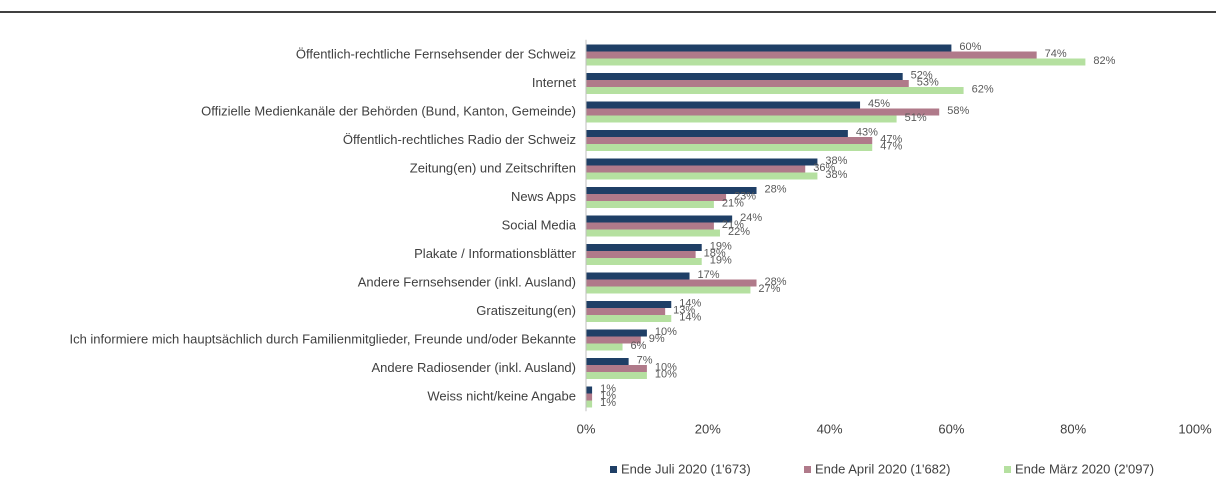 This screenshot has height=487, width=1216. I want to click on value-label: 22%, so click(739, 232).